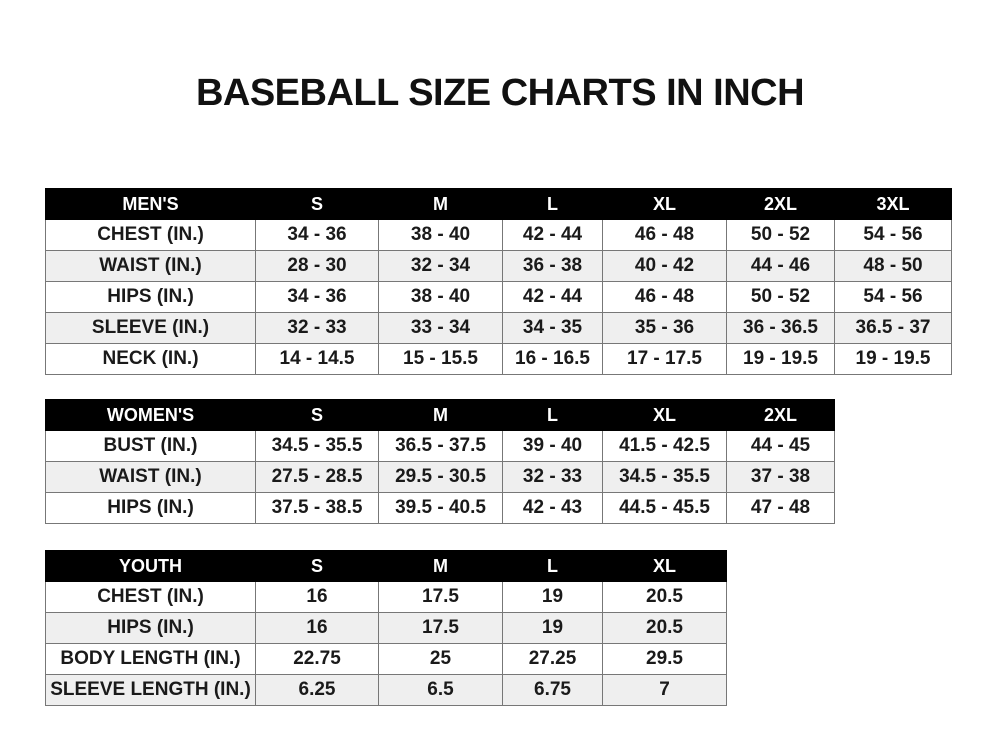 Image resolution: width=1000 pixels, height=752 pixels. What do you see at coordinates (893, 328) in the screenshot?
I see `size-value: 36.5 - 37` at bounding box center [893, 328].